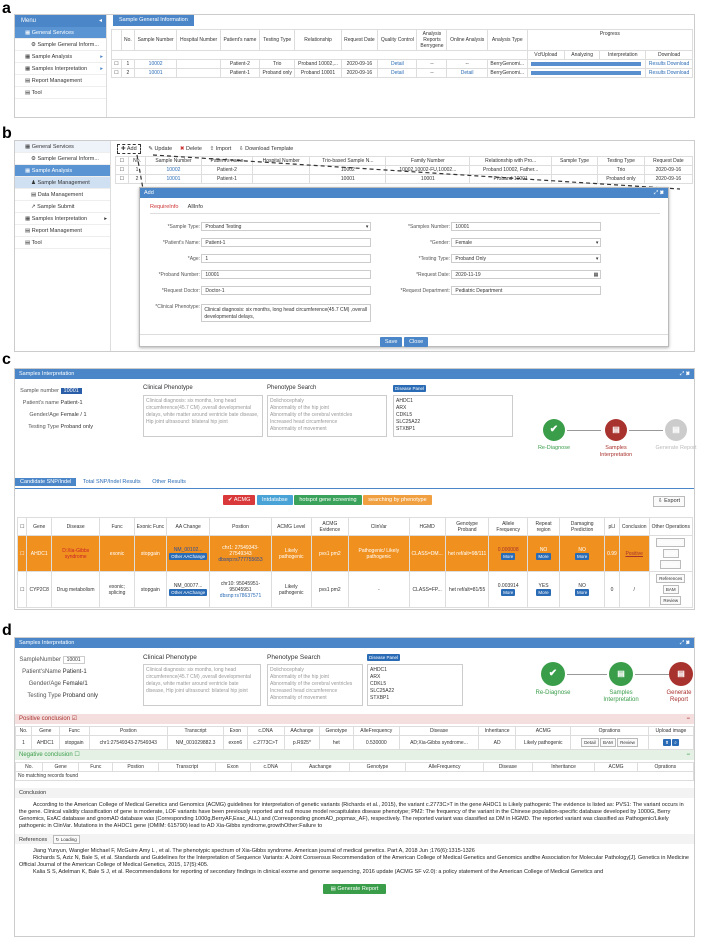 This screenshot has width=709, height=942. I want to click on add-button: ✚ Add, so click(129, 149).